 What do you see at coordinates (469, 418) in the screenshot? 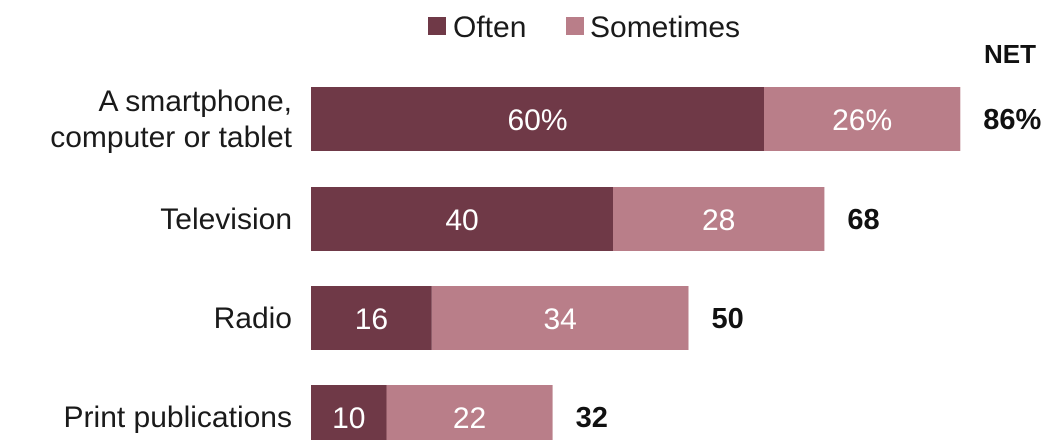
I see `bar-value-label: 22` at bounding box center [469, 418].